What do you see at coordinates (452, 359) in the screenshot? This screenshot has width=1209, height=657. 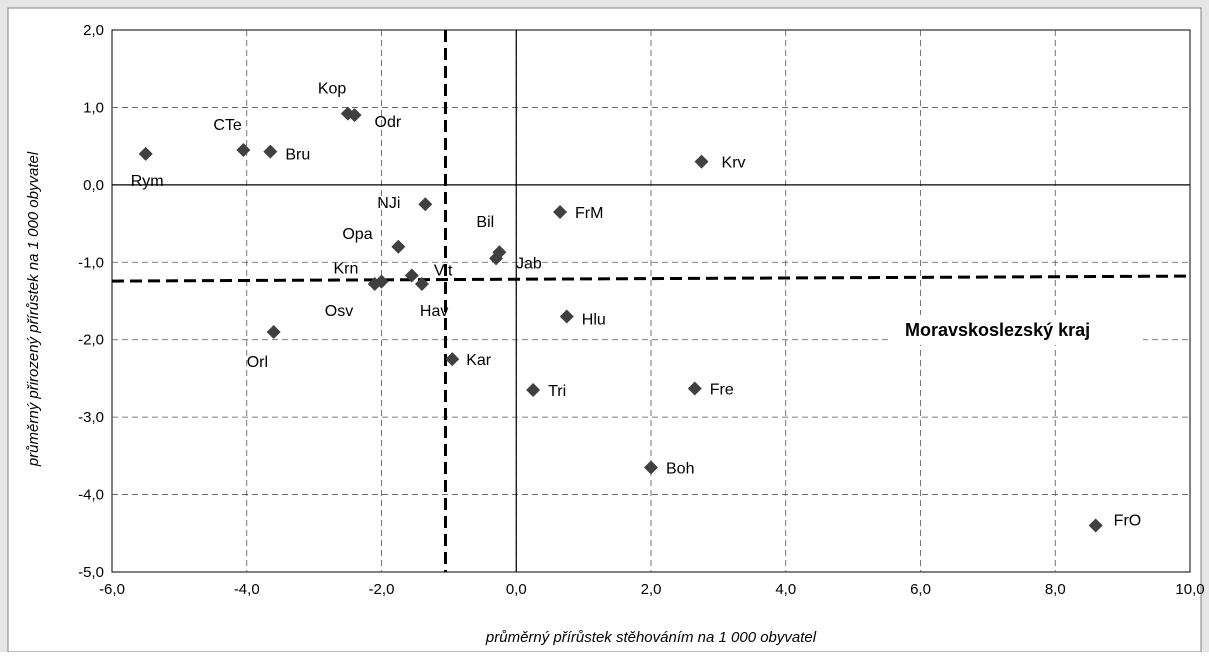 I see `data-point-kar` at bounding box center [452, 359].